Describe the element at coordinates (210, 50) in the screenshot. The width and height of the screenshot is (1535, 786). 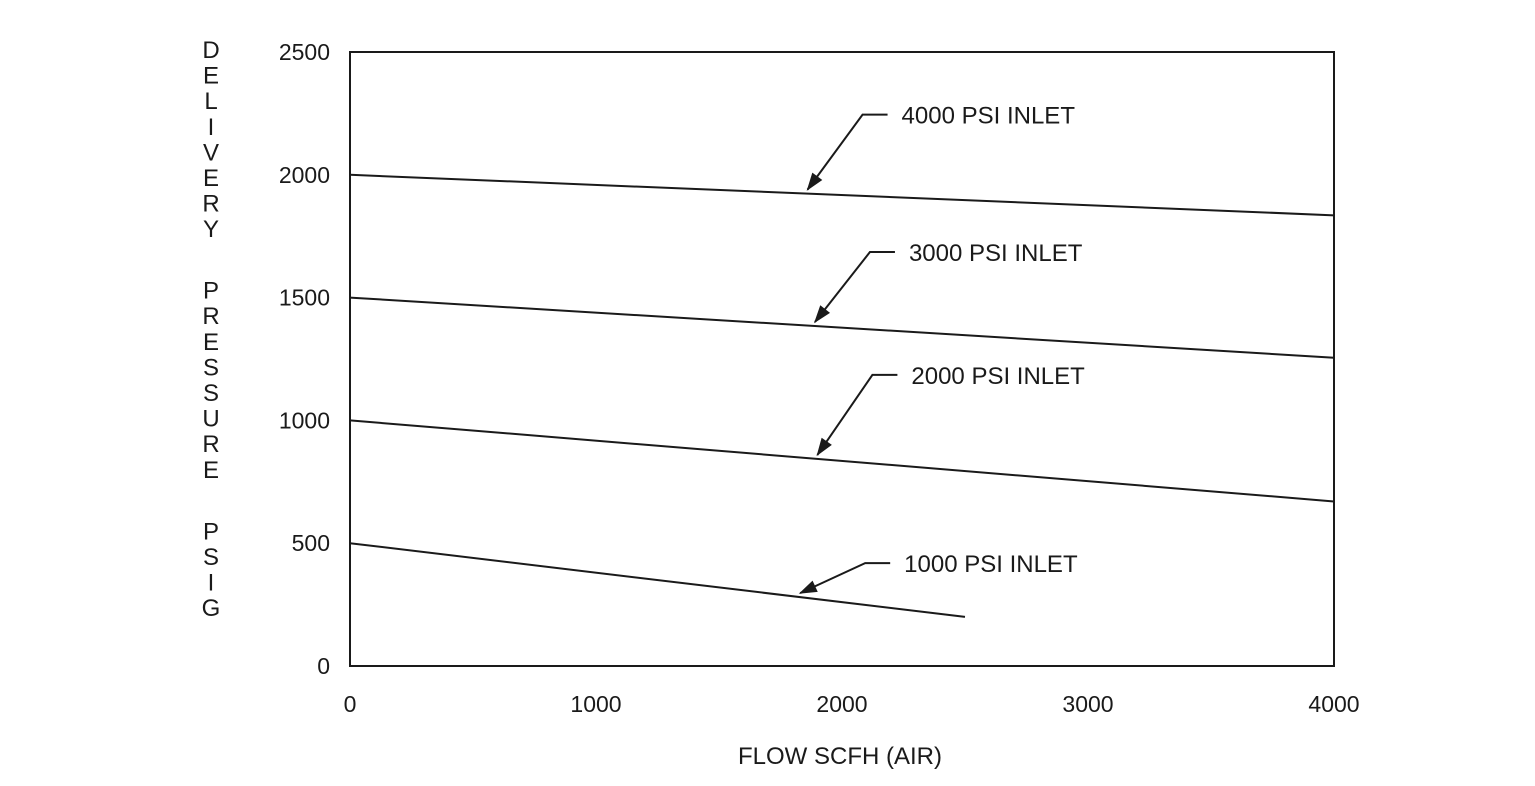
I see `y-axis-label-letter: D` at that location.